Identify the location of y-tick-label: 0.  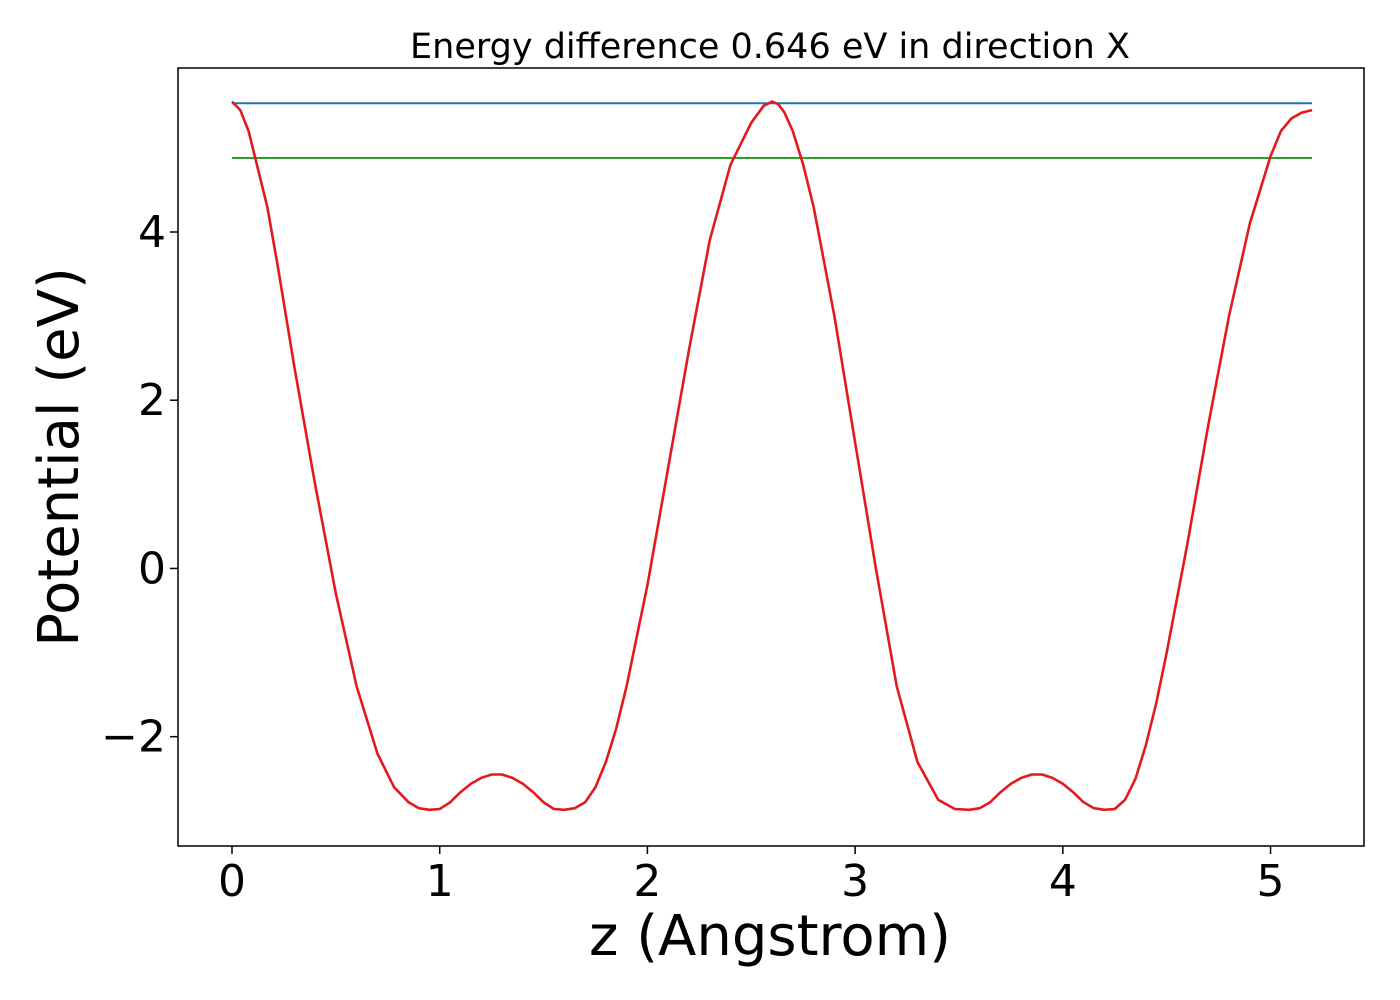
(152, 568).